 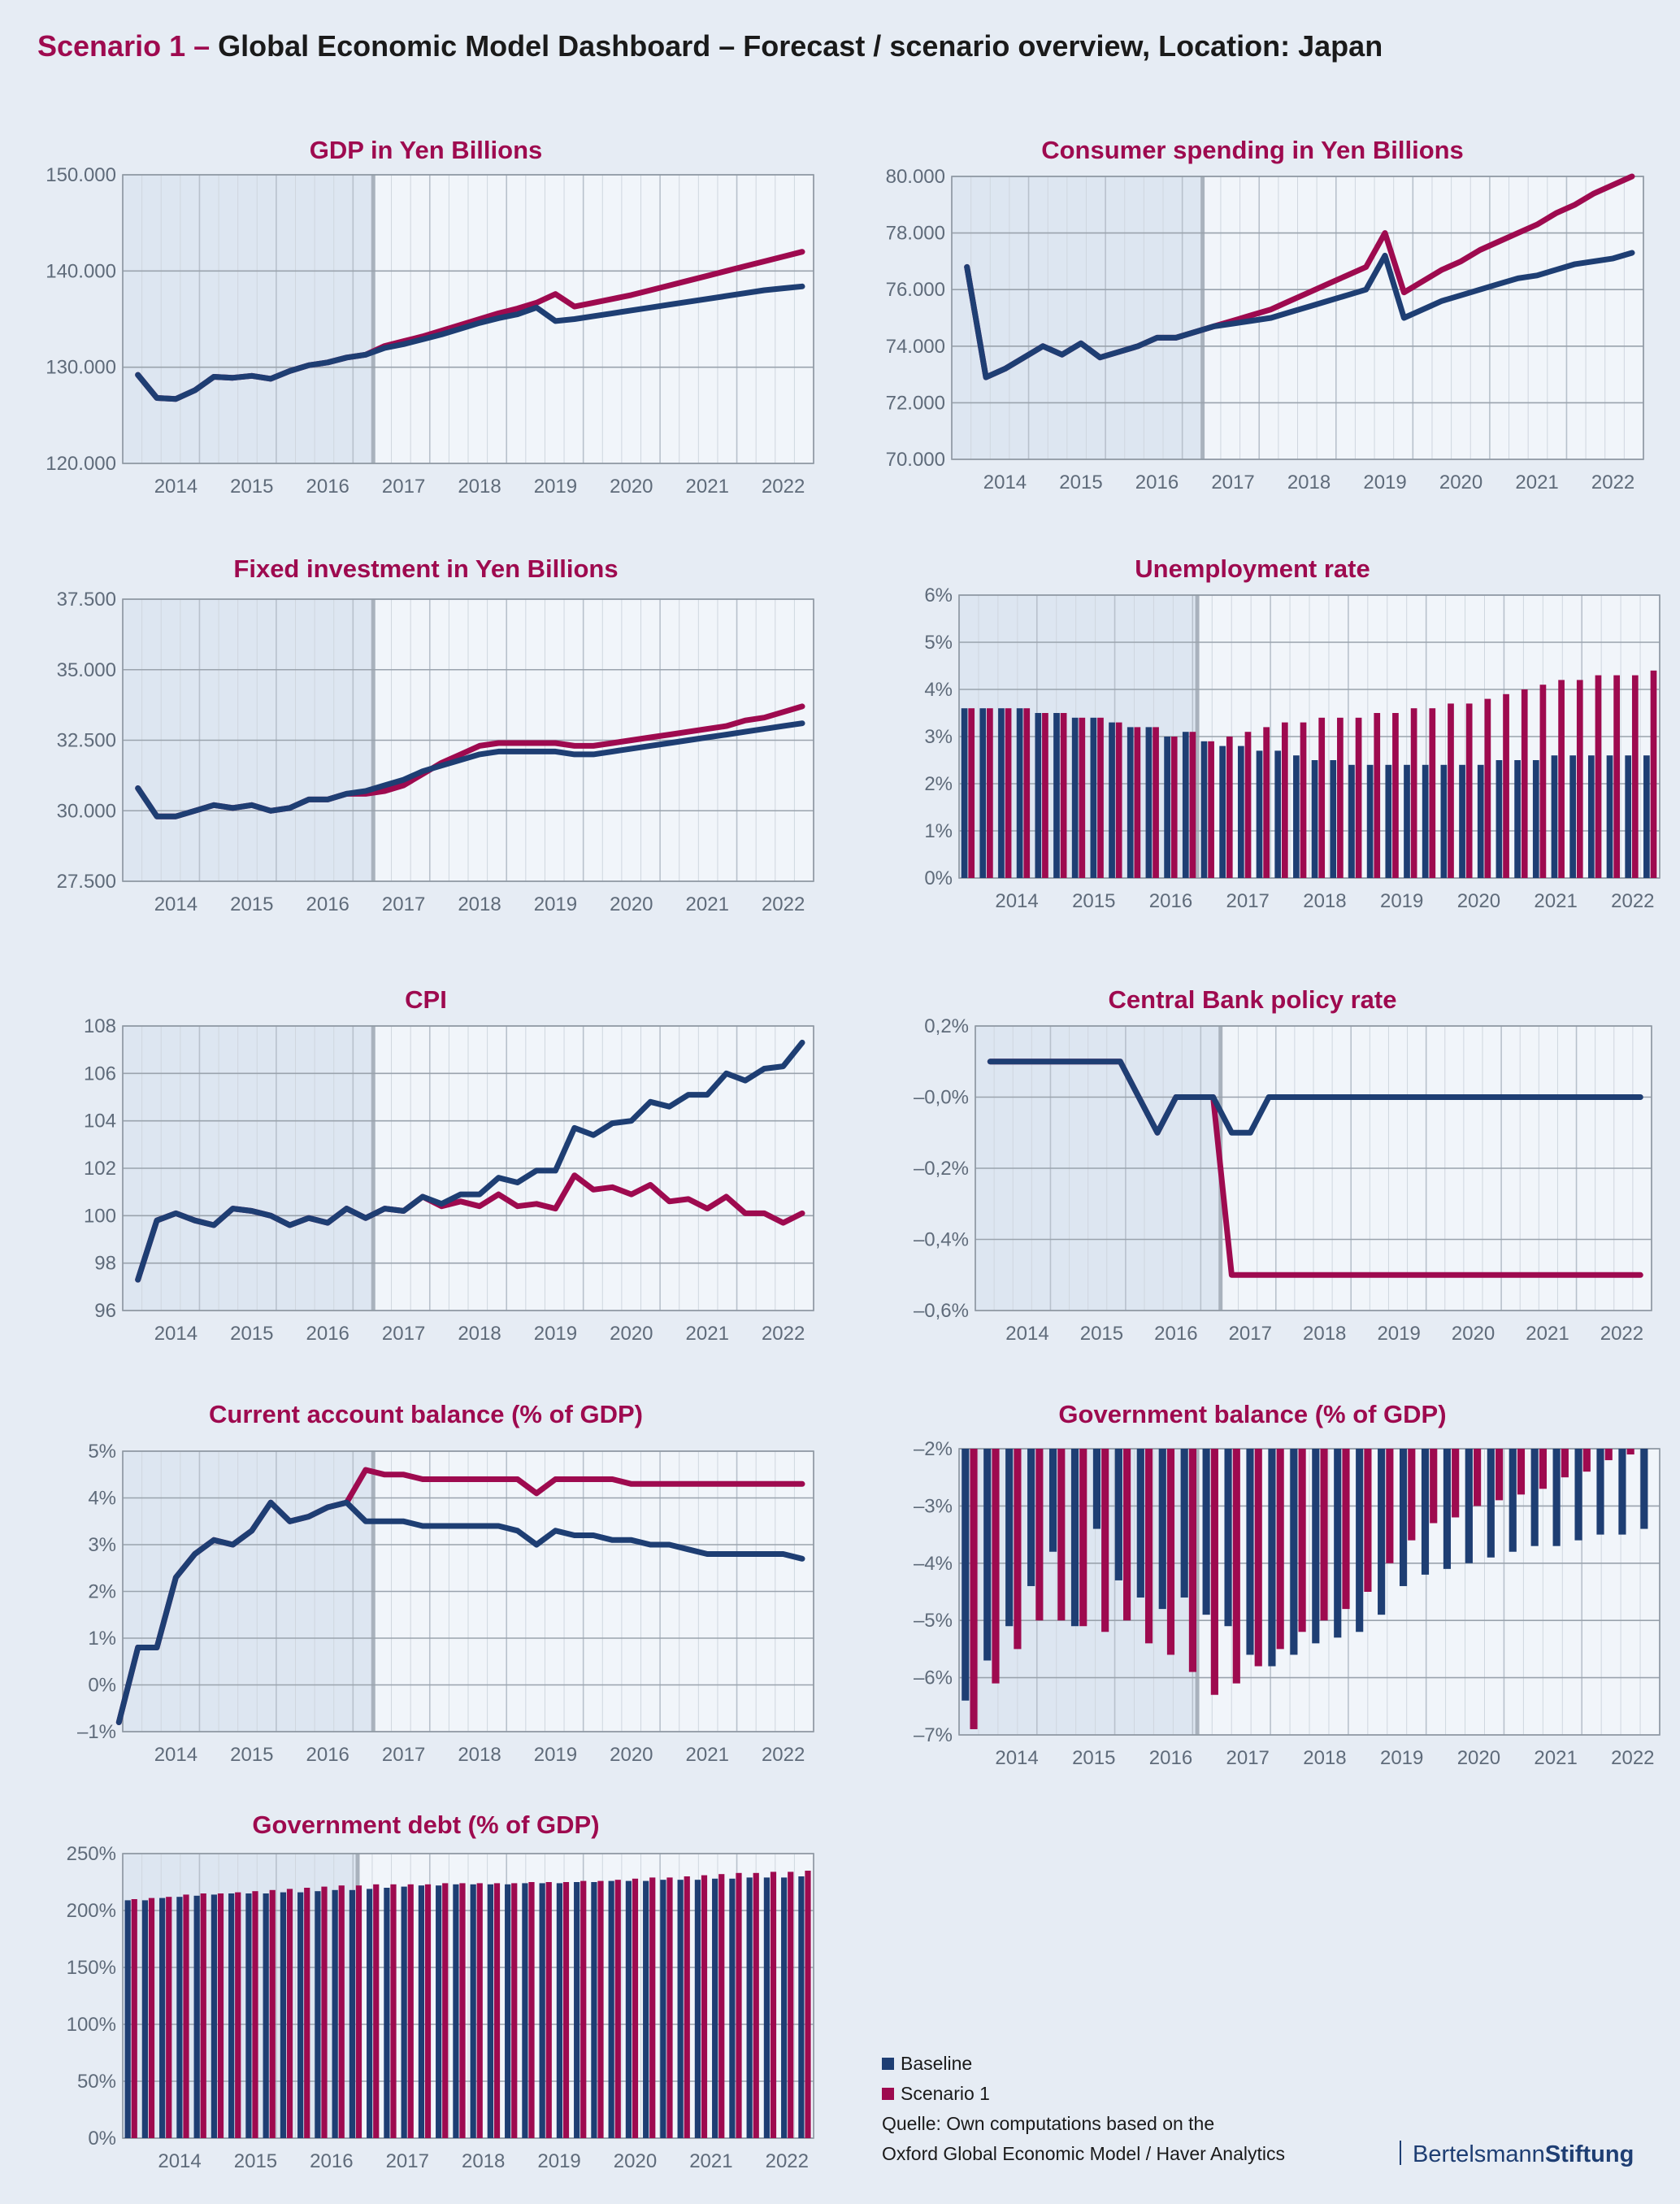 What do you see at coordinates (460, 1612) in the screenshot?
I see `series-line-baseline` at bounding box center [460, 1612].